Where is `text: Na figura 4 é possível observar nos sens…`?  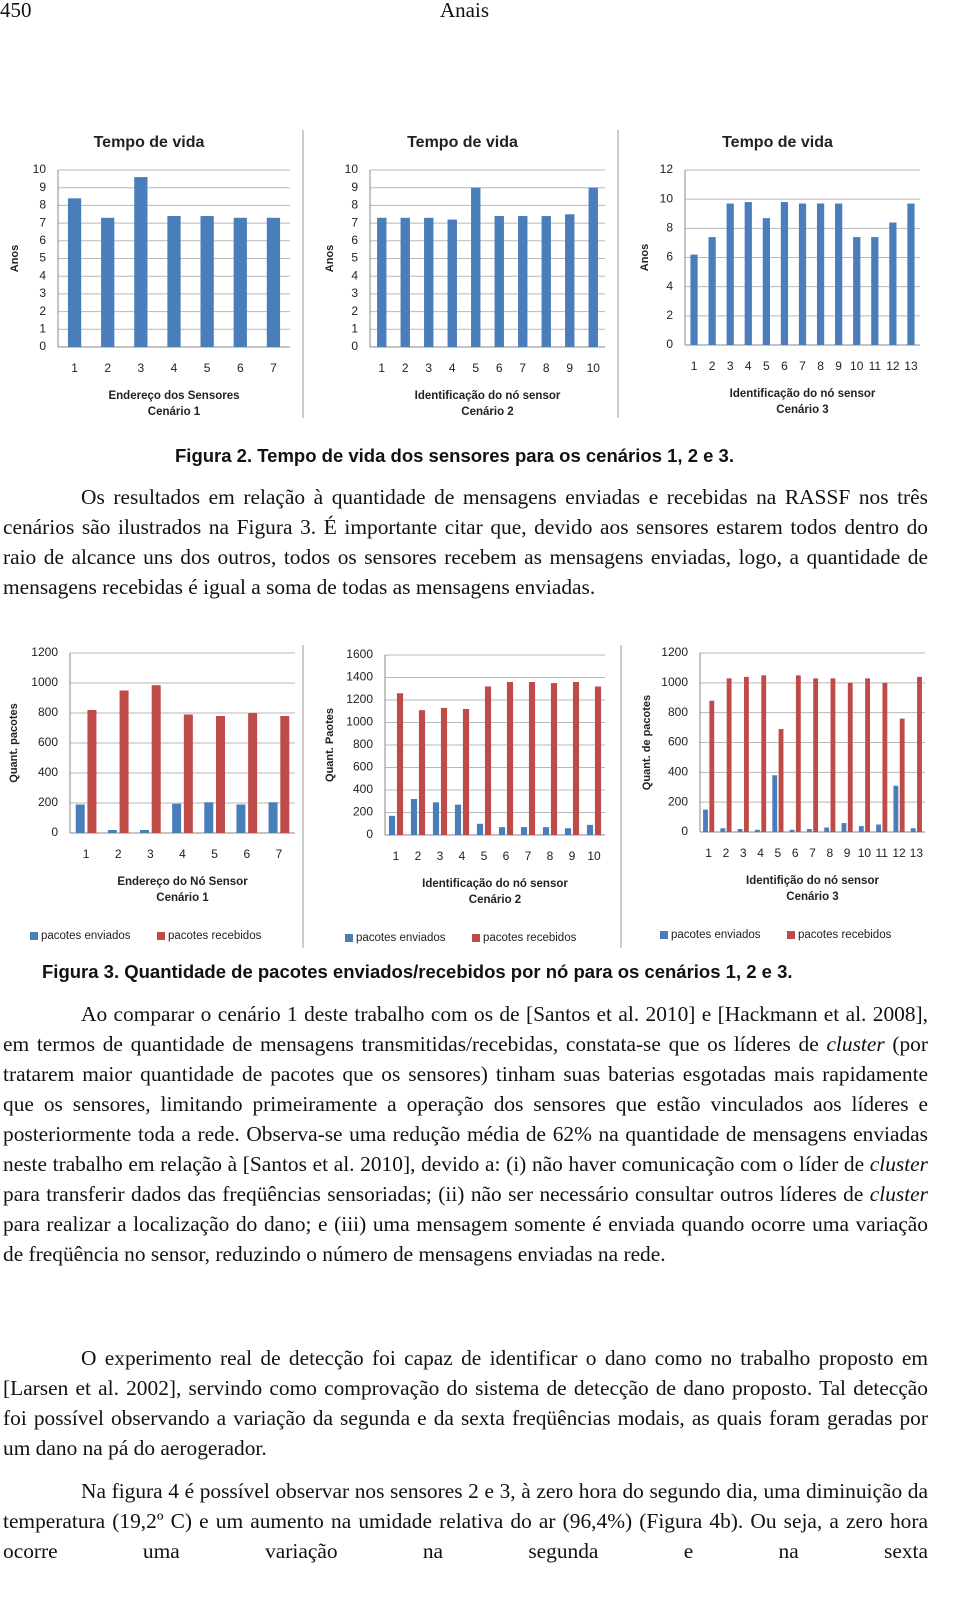 text: Na figura 4 é possível observar nos sens… is located at coordinates (465, 1521).